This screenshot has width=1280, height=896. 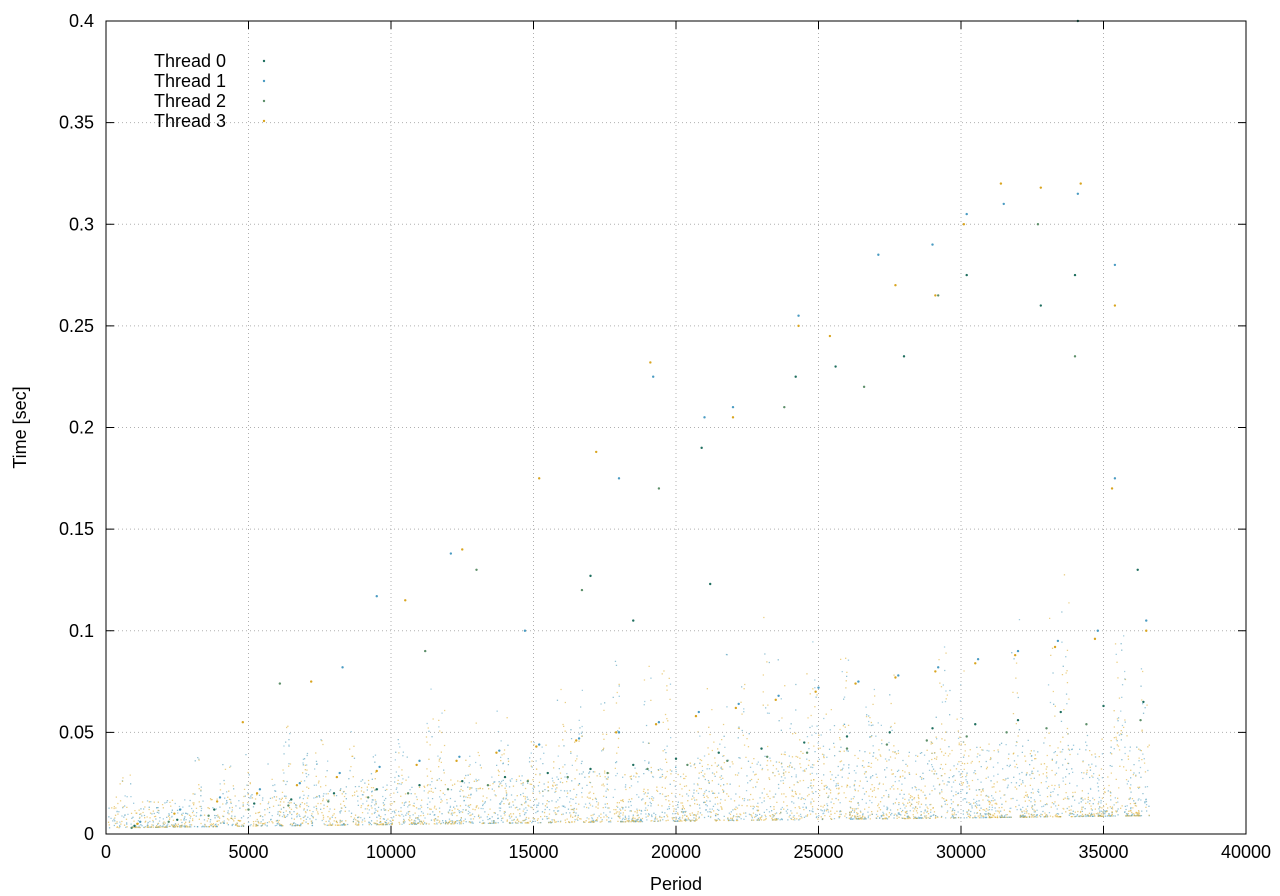 I want to click on x-tick-label: 35000, so click(x=1103, y=852).